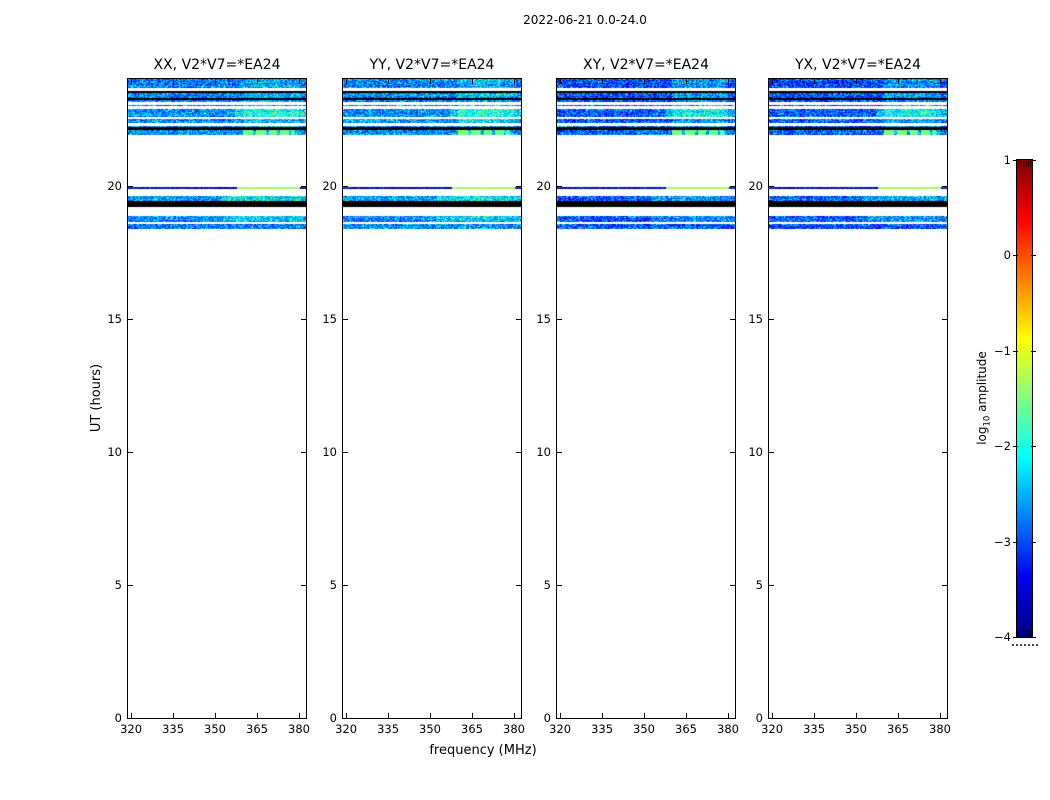 This screenshot has width=1050, height=800. Describe the element at coordinates (217, 65) in the screenshot. I see `panel-title-xx: XX, V2*V7=*EA24` at that location.